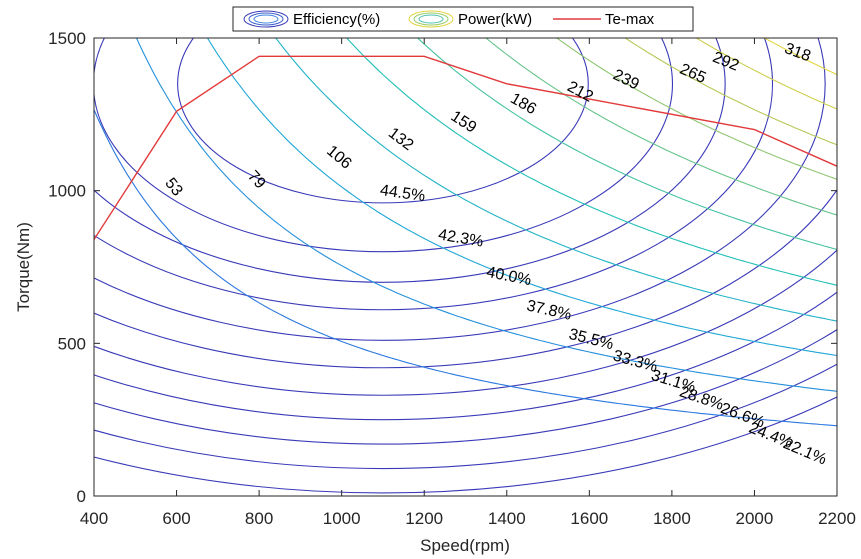  Describe the element at coordinates (465, 545) in the screenshot. I see `x-axis-label: Speed(rpm)` at that location.